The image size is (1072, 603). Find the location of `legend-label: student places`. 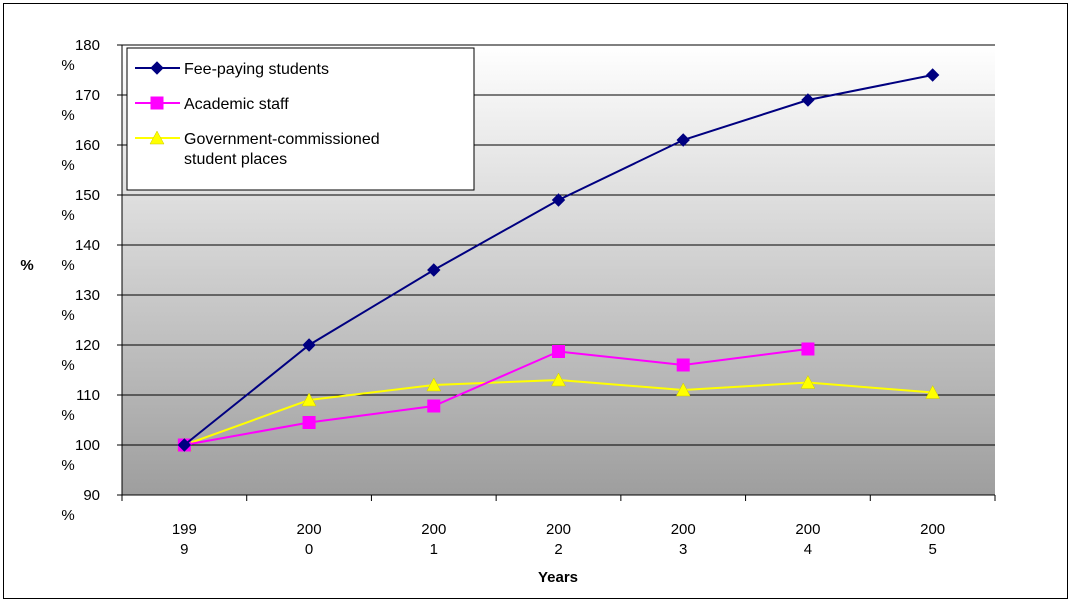

legend-label: student places is located at coordinates (235, 159).